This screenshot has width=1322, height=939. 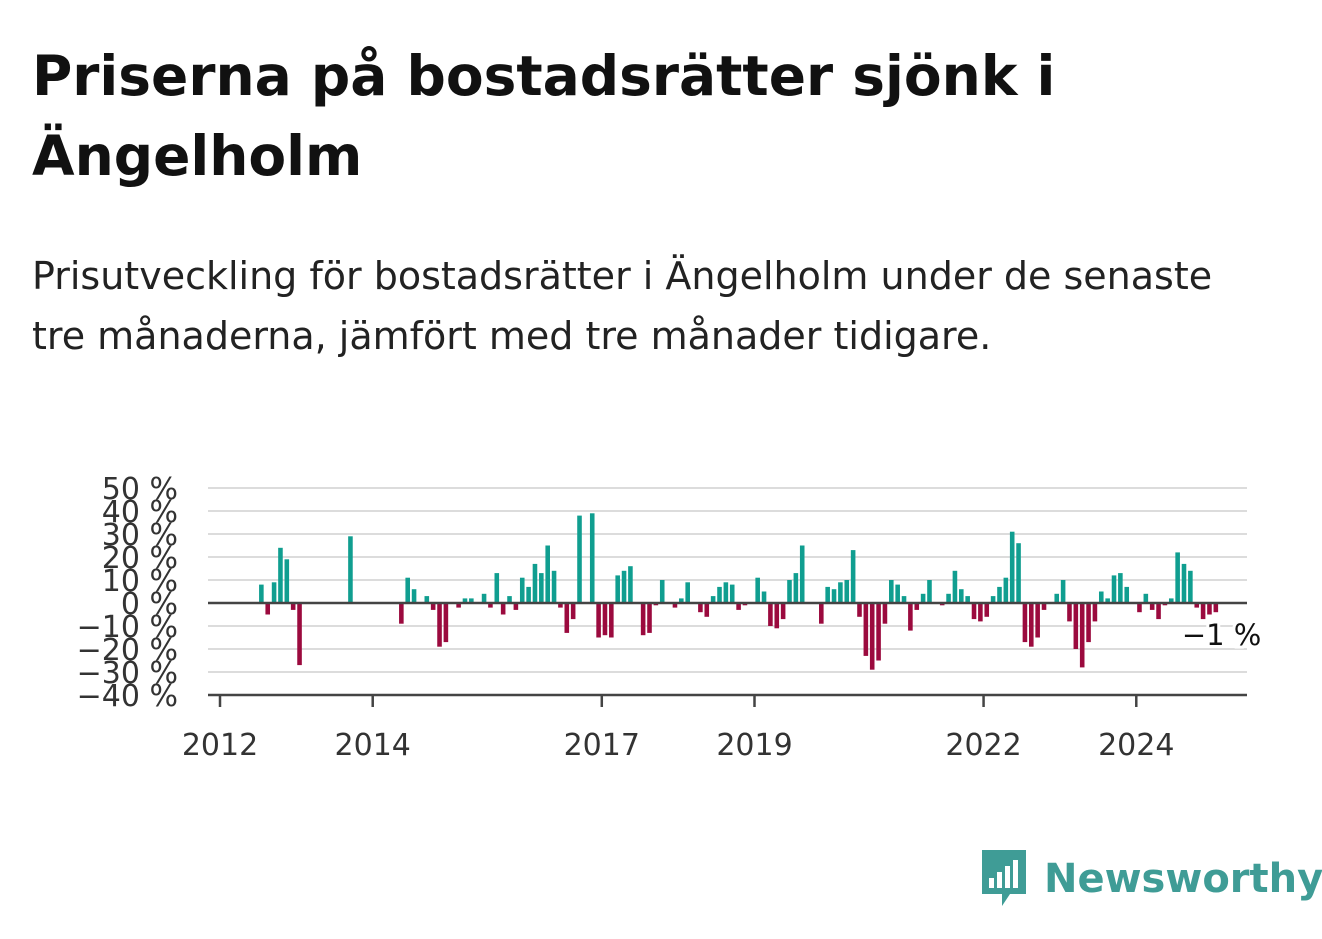 What do you see at coordinates (140, 535) in the screenshot?
I see `y-tick-label: 30 %` at bounding box center [140, 535].